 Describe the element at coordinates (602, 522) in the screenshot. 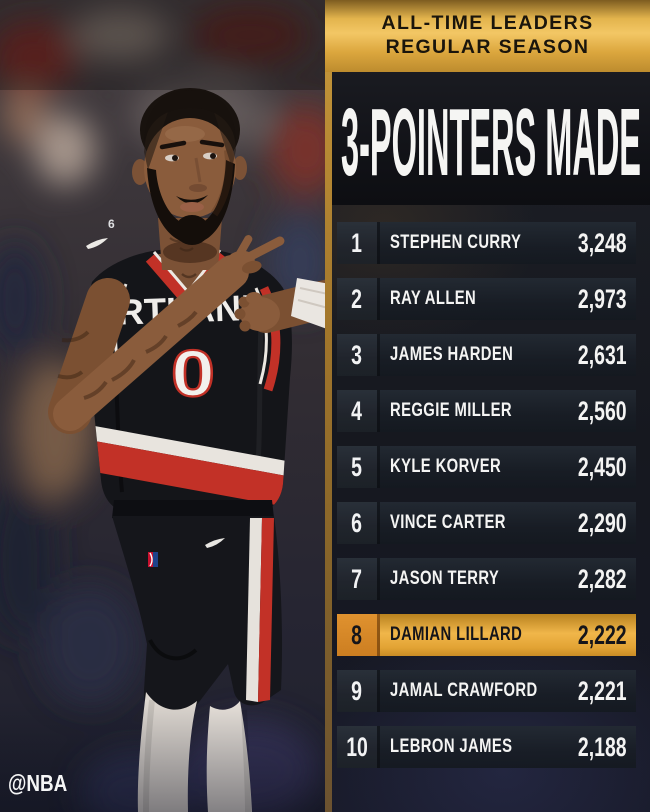

I see `value-label: 2,290` at that location.